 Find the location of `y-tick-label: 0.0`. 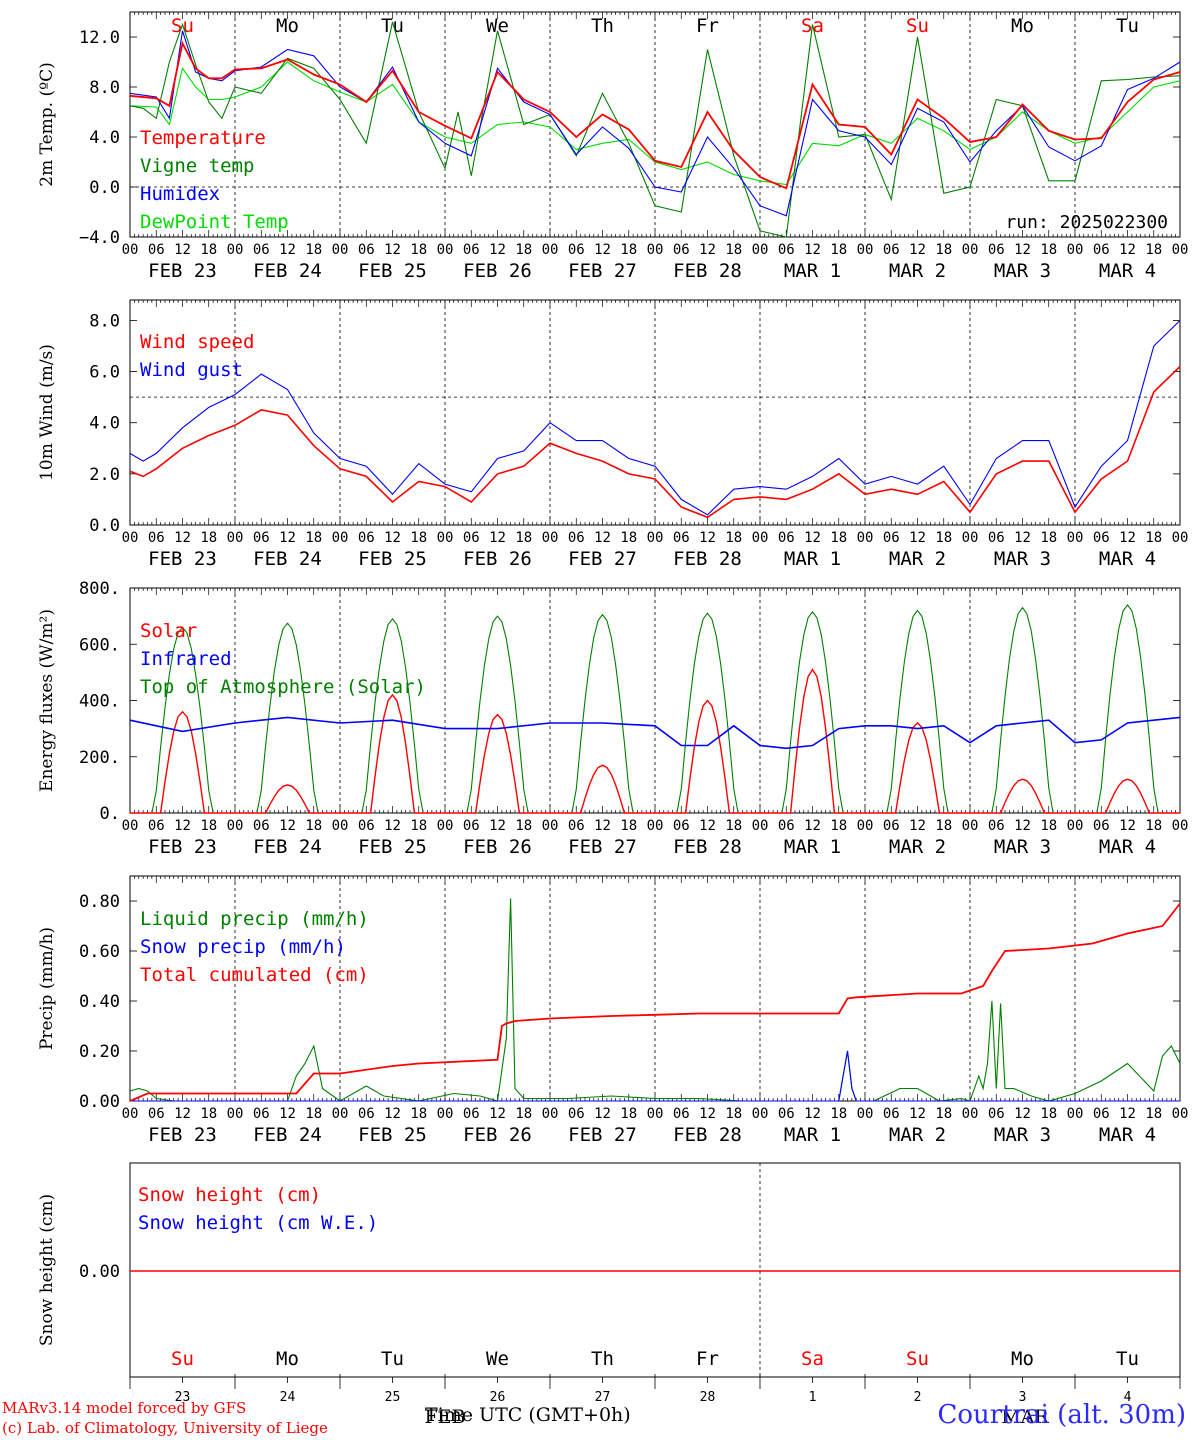

y-tick-label: 0.0 is located at coordinates (104, 188).